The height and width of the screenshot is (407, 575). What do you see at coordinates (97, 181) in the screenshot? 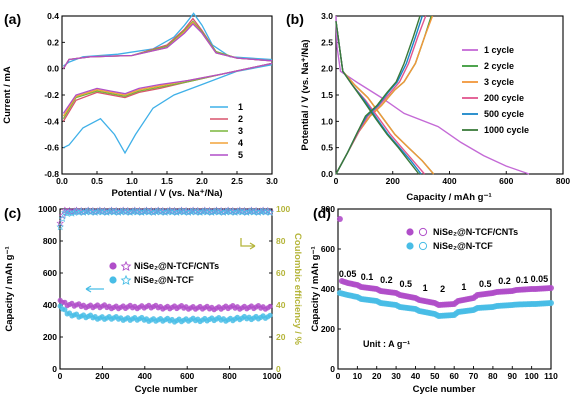
I see `panel-a-x-tick-label: 0.5` at bounding box center [97, 181].